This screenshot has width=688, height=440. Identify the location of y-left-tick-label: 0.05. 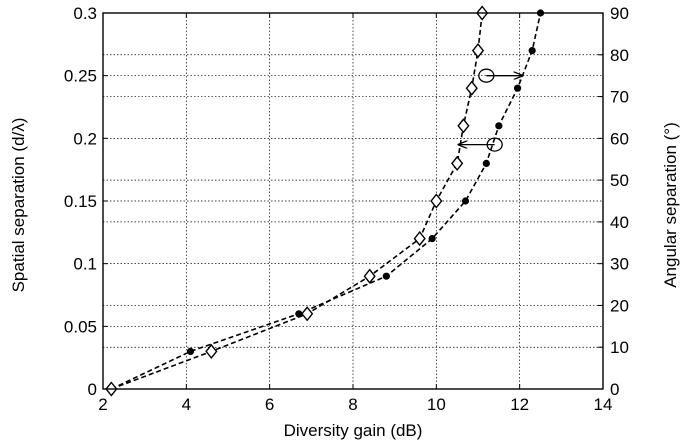
(80, 326).